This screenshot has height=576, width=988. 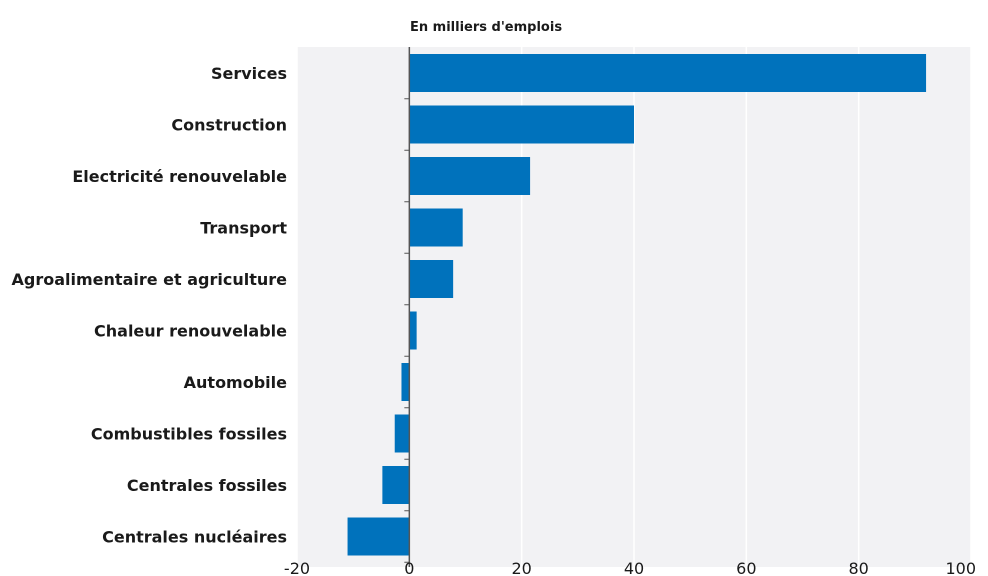 What do you see at coordinates (179, 176) in the screenshot?
I see `category-label: Electricité renouvelable` at bounding box center [179, 176].